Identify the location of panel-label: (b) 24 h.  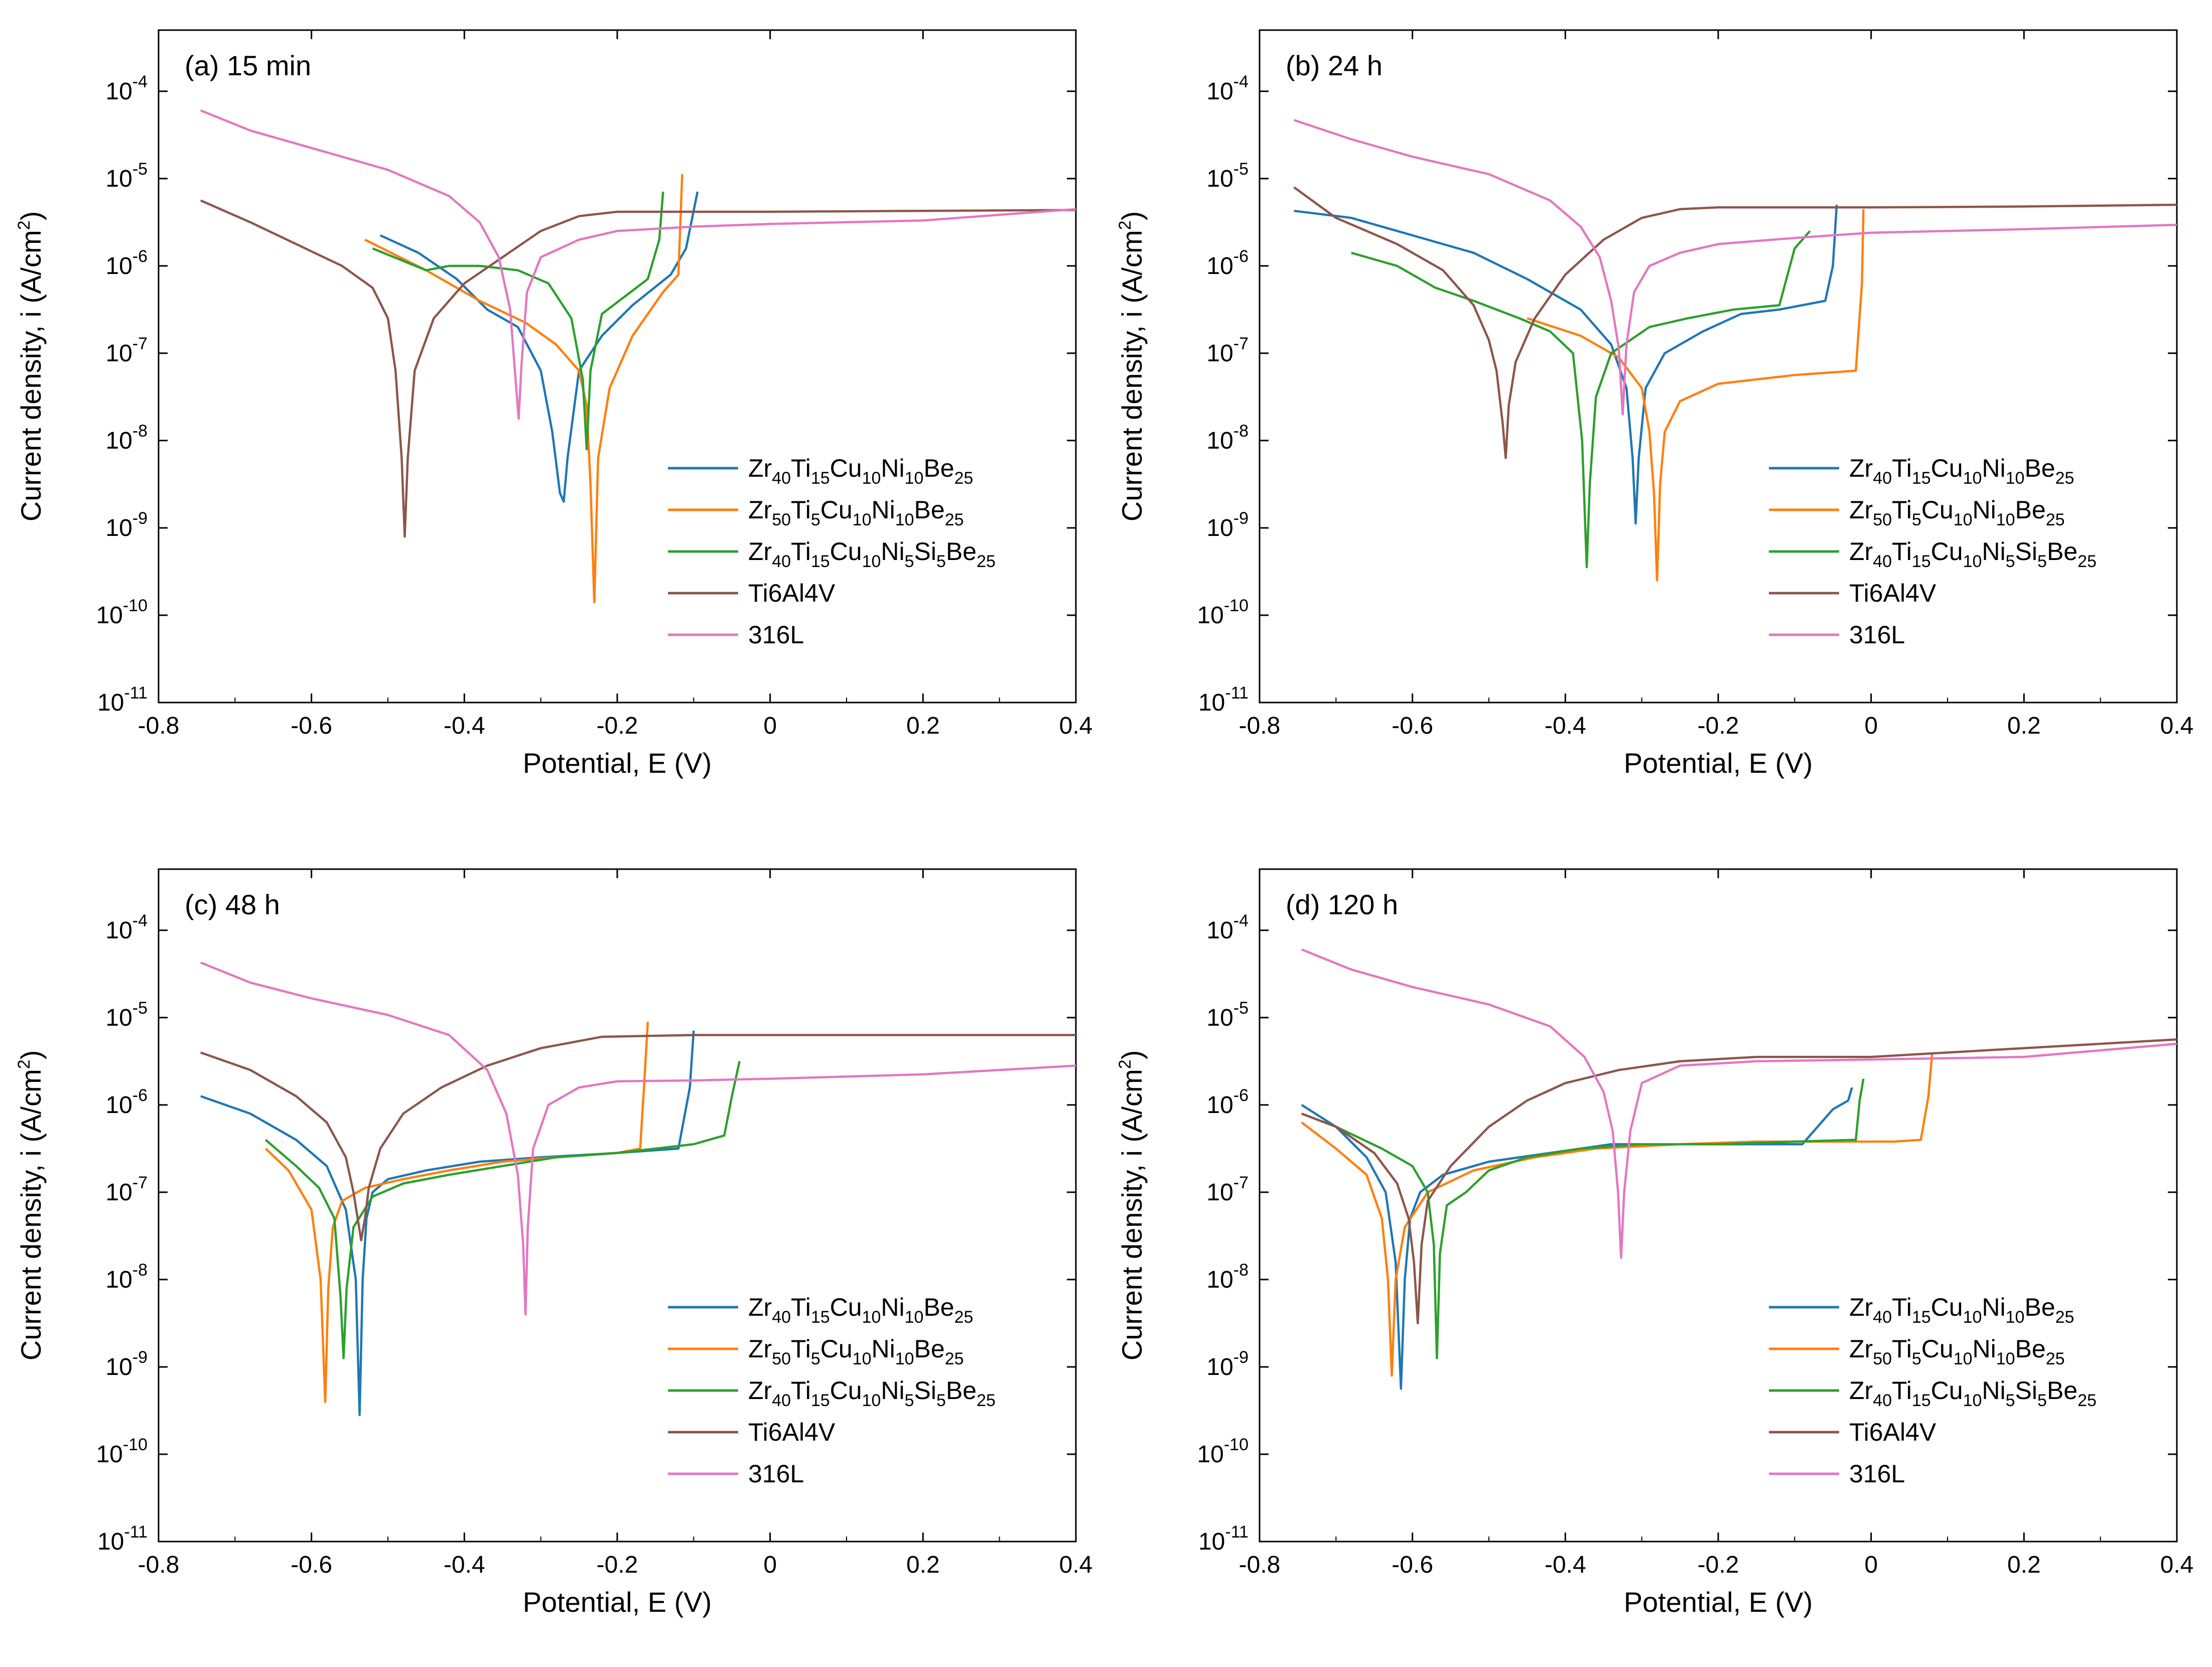
(1334, 65).